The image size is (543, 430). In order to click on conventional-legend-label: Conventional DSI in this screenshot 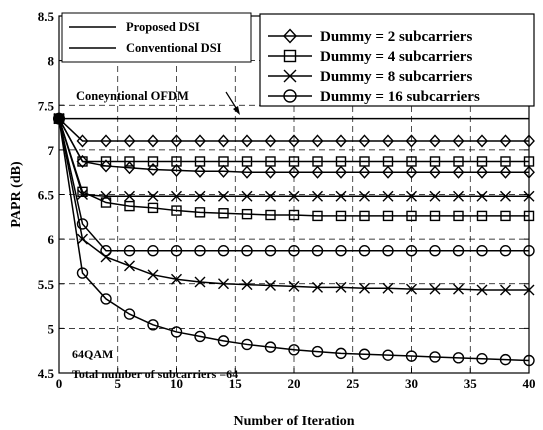, I will do `click(174, 48)`.